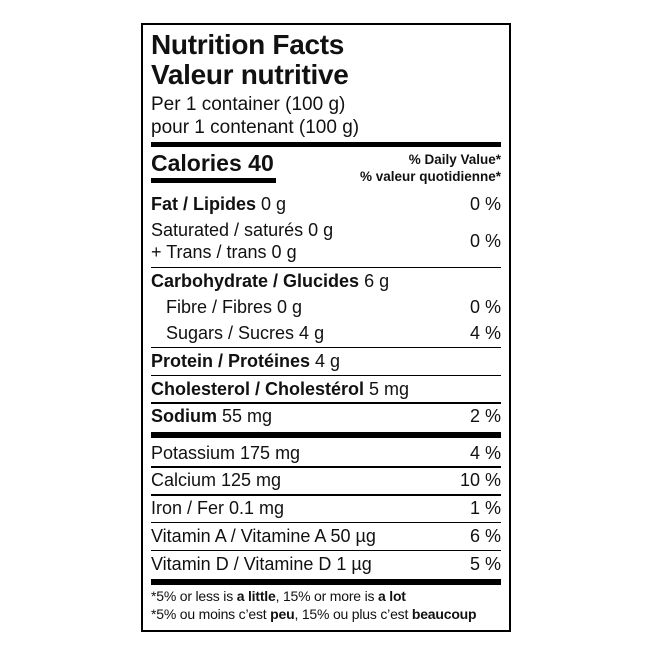 This screenshot has width=650, height=650. I want to click on row-protein: Protein / Protéines 4 g, so click(326, 361).